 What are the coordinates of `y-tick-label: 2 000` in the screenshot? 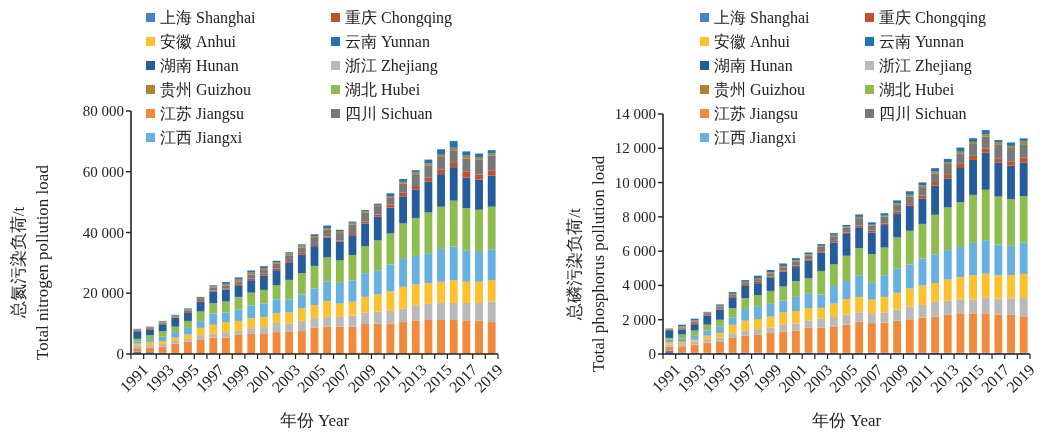 It's located at (639, 319).